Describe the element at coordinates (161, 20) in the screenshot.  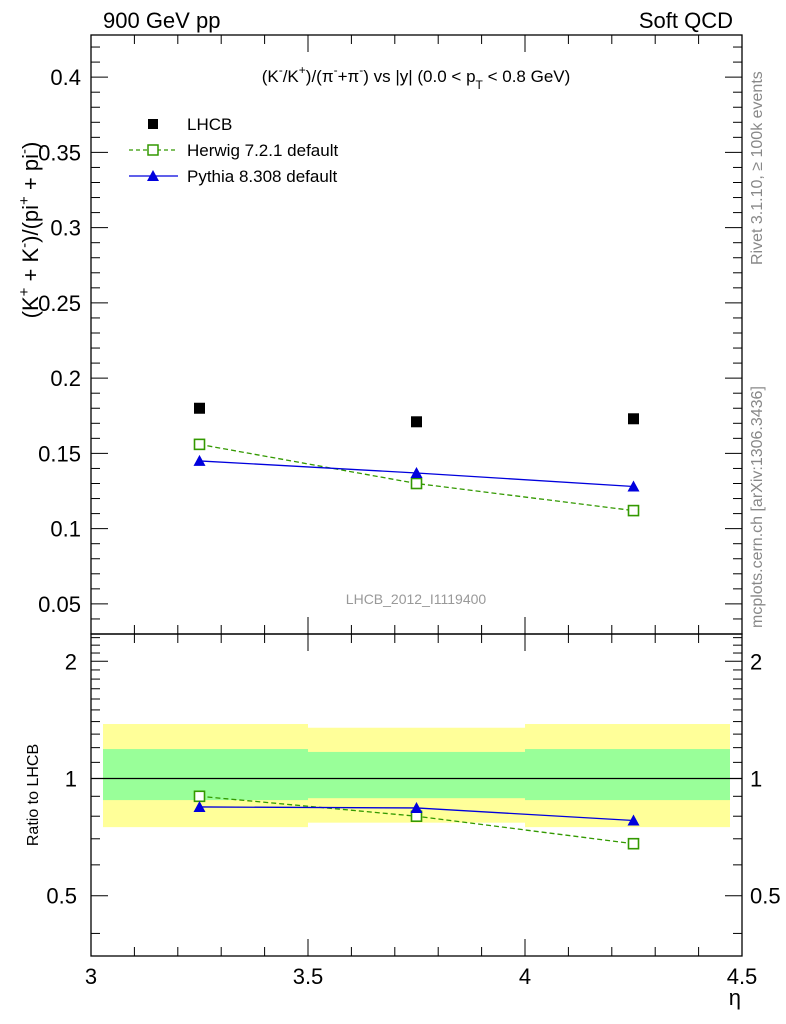
I see `header-left: 900 GeV pp` at that location.